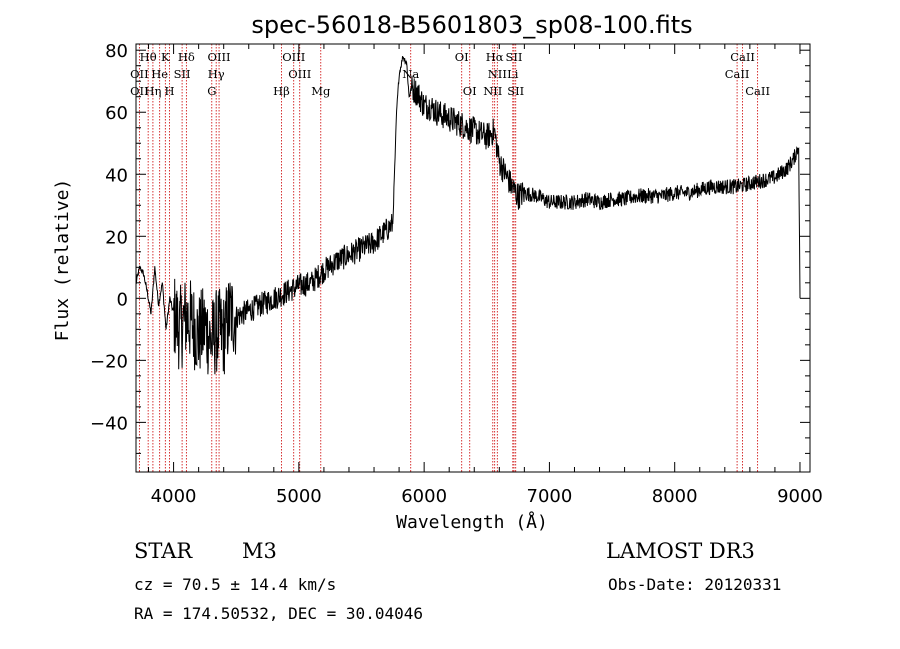  I want to click on spectral-line-label: Hδ, so click(186, 57).